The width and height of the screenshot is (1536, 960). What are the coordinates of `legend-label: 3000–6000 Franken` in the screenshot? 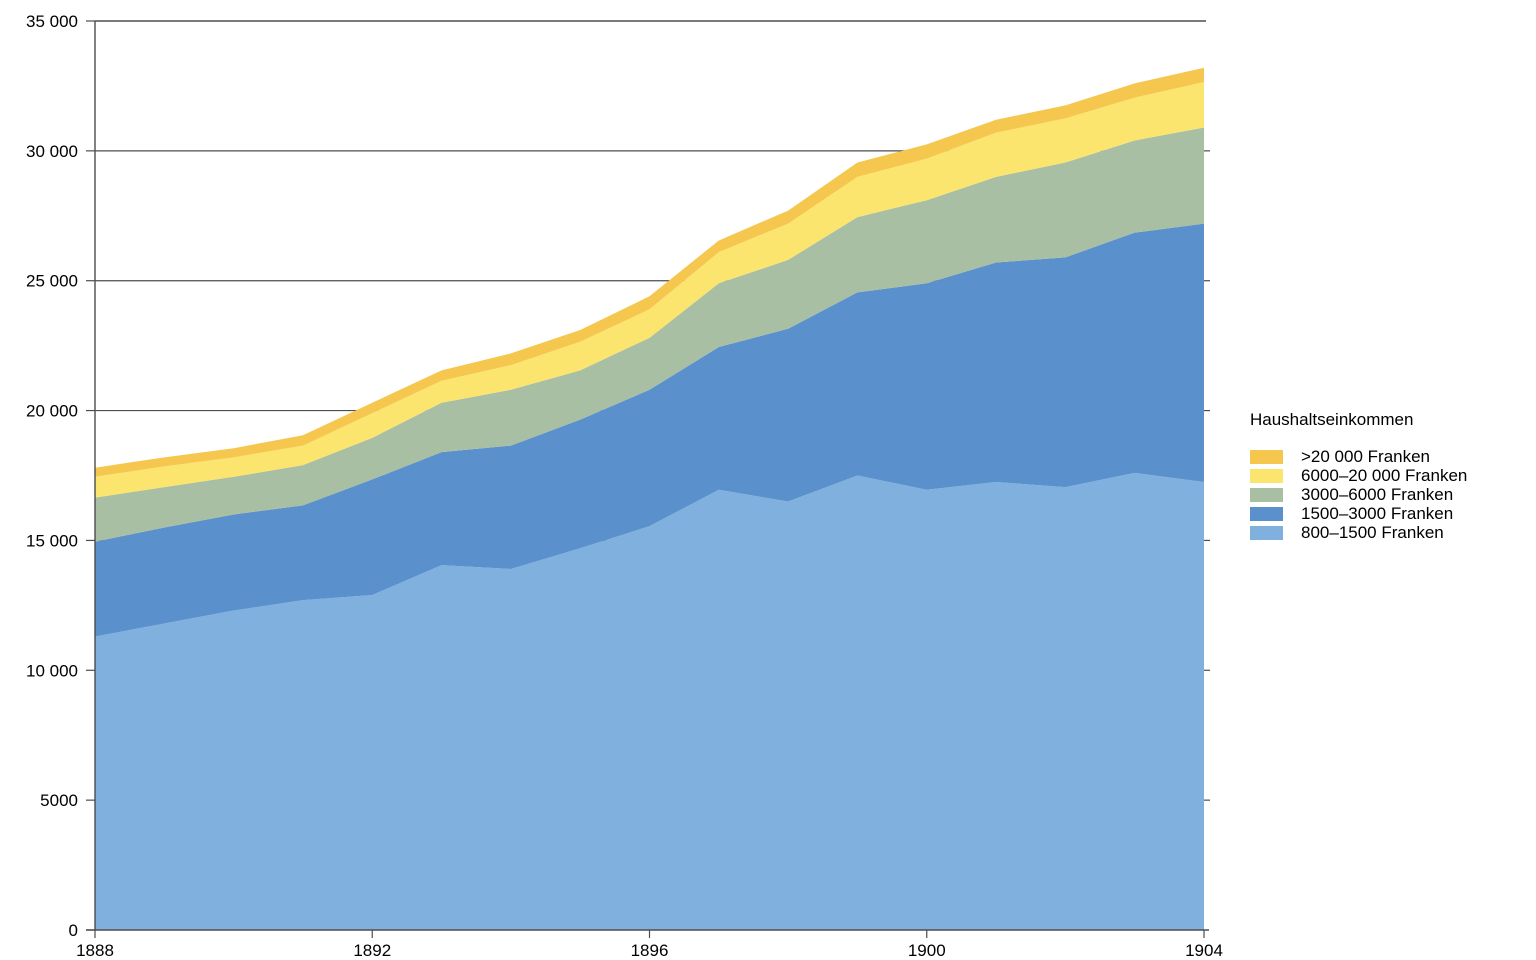 It's located at (1377, 494).